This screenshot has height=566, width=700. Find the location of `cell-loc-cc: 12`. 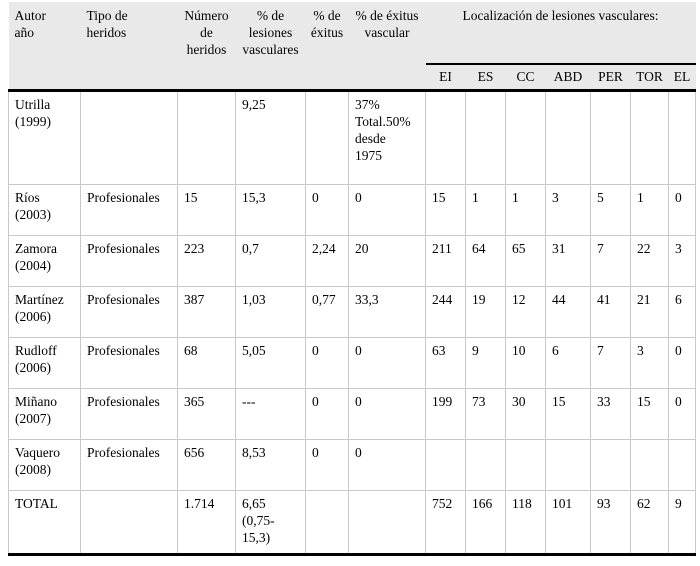

cell-loc-cc: 12 is located at coordinates (525, 311).